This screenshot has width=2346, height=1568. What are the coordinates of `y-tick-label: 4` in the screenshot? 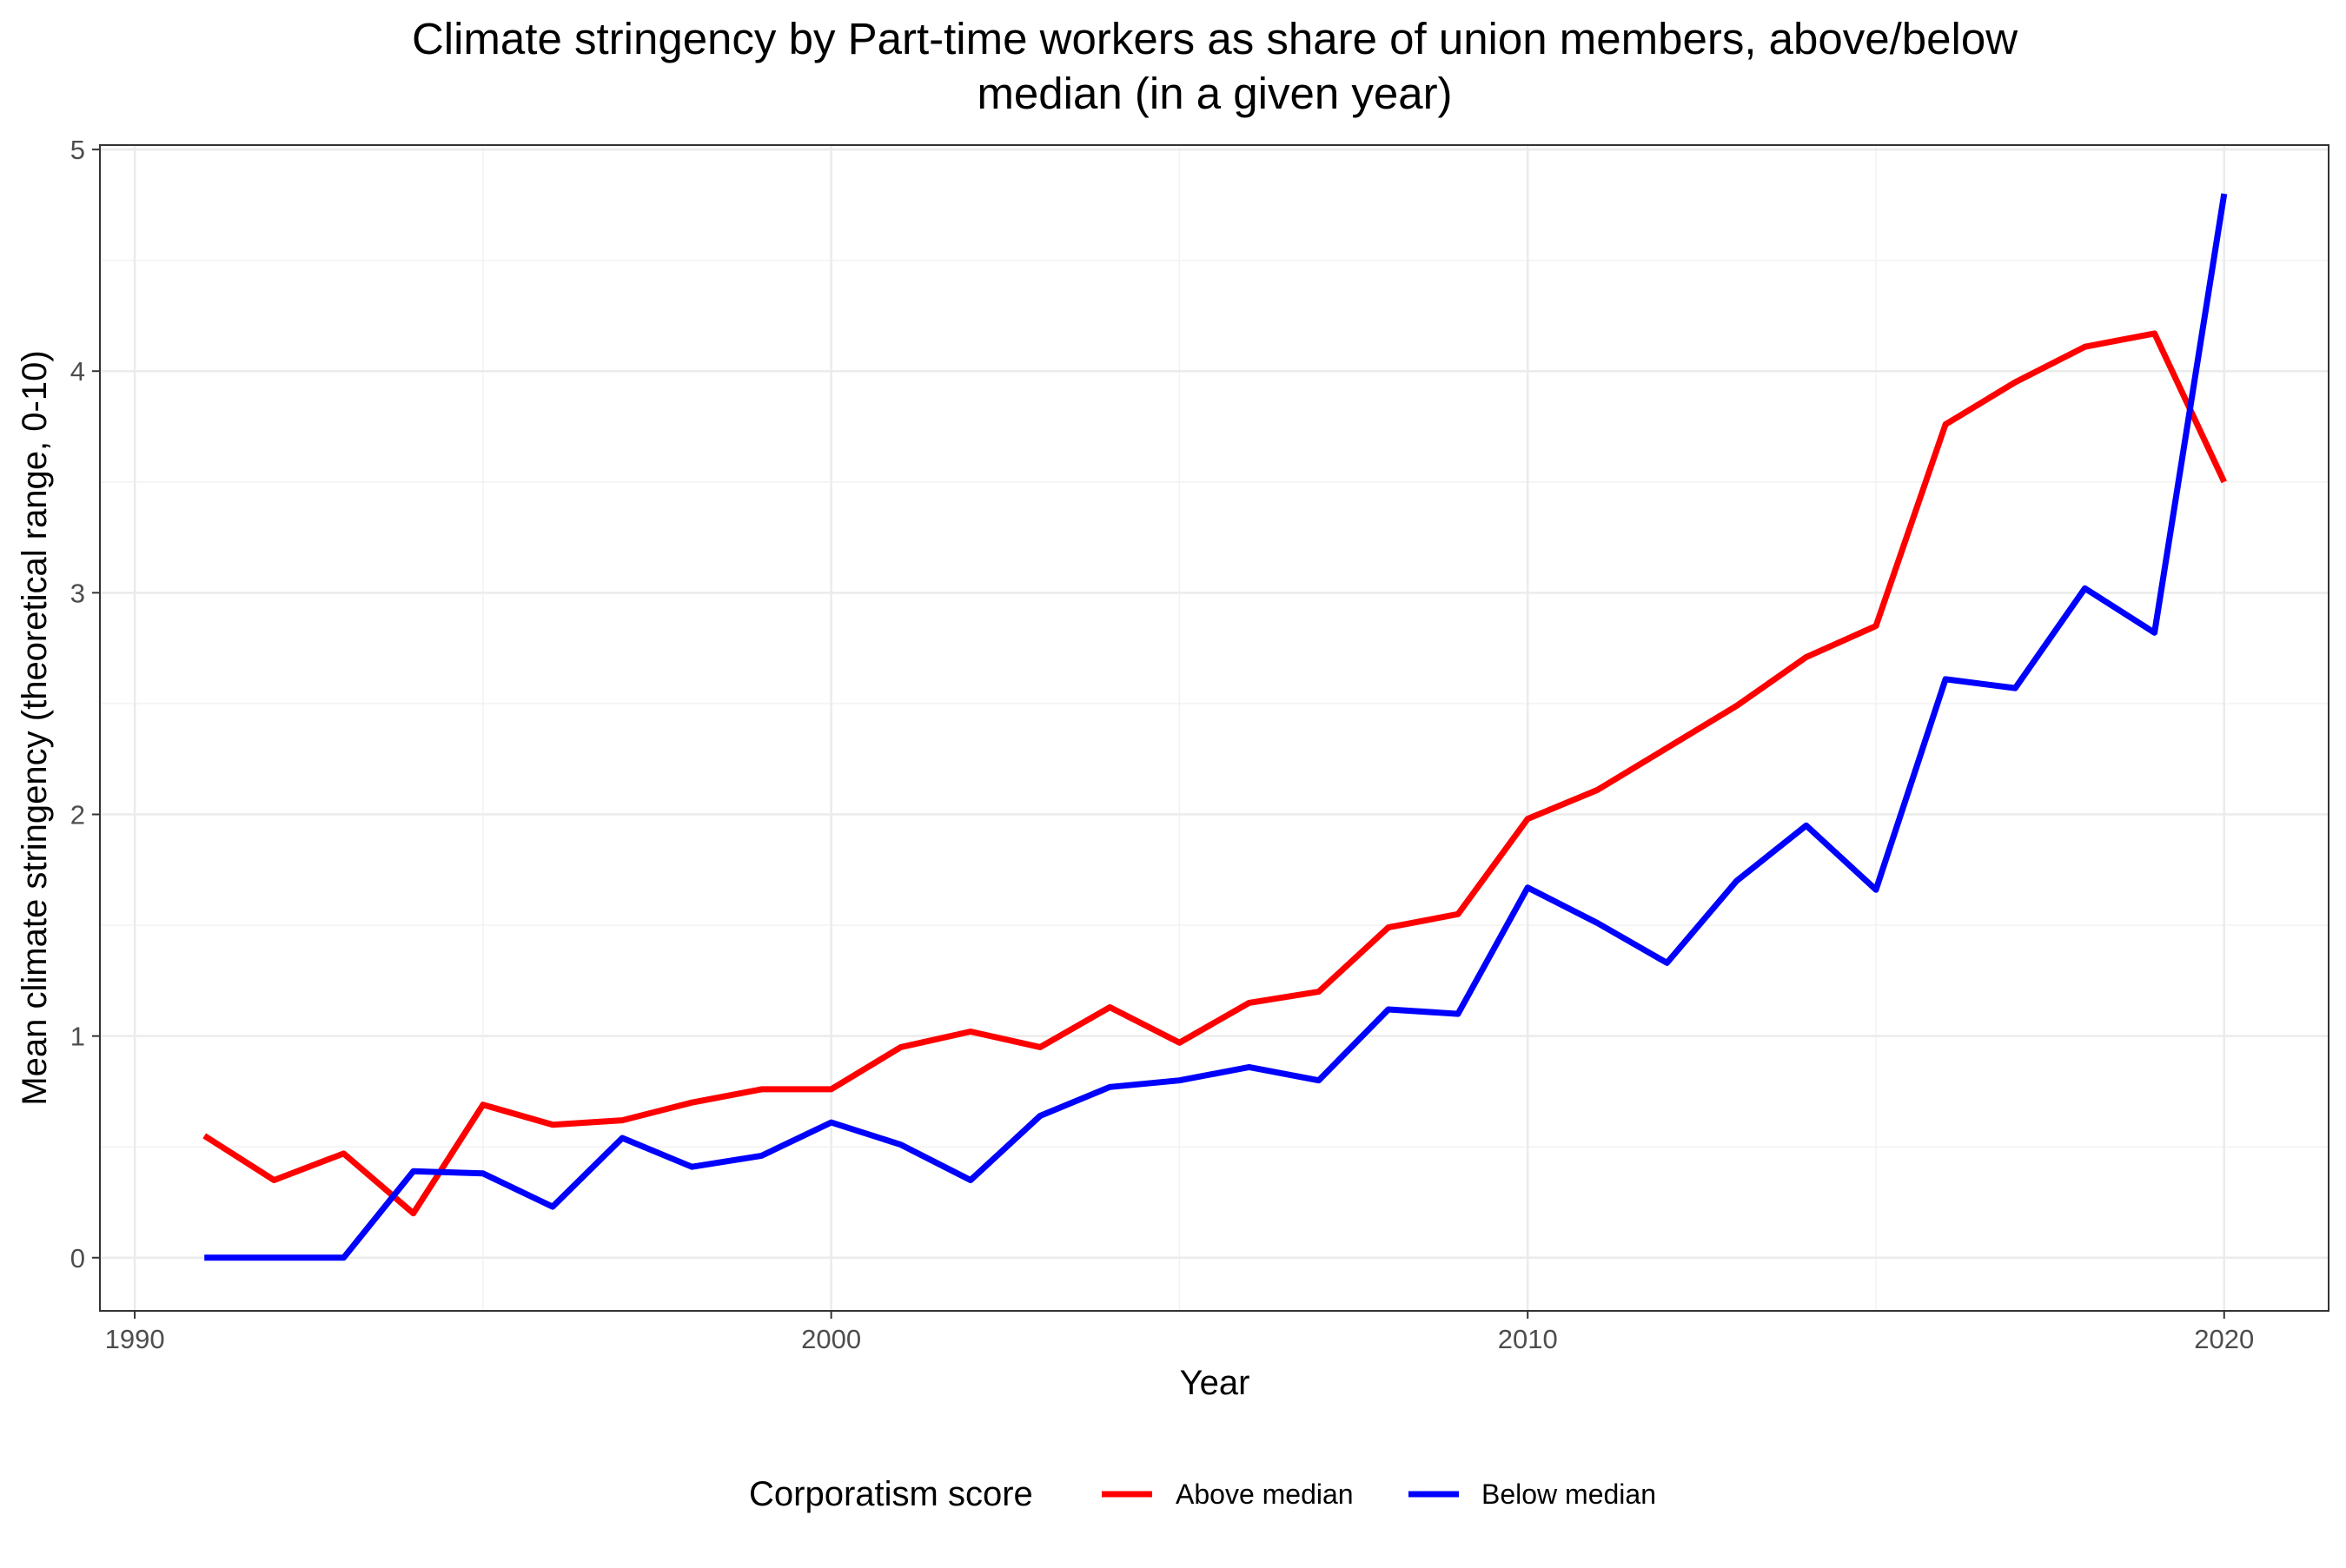 It's located at (78, 371).